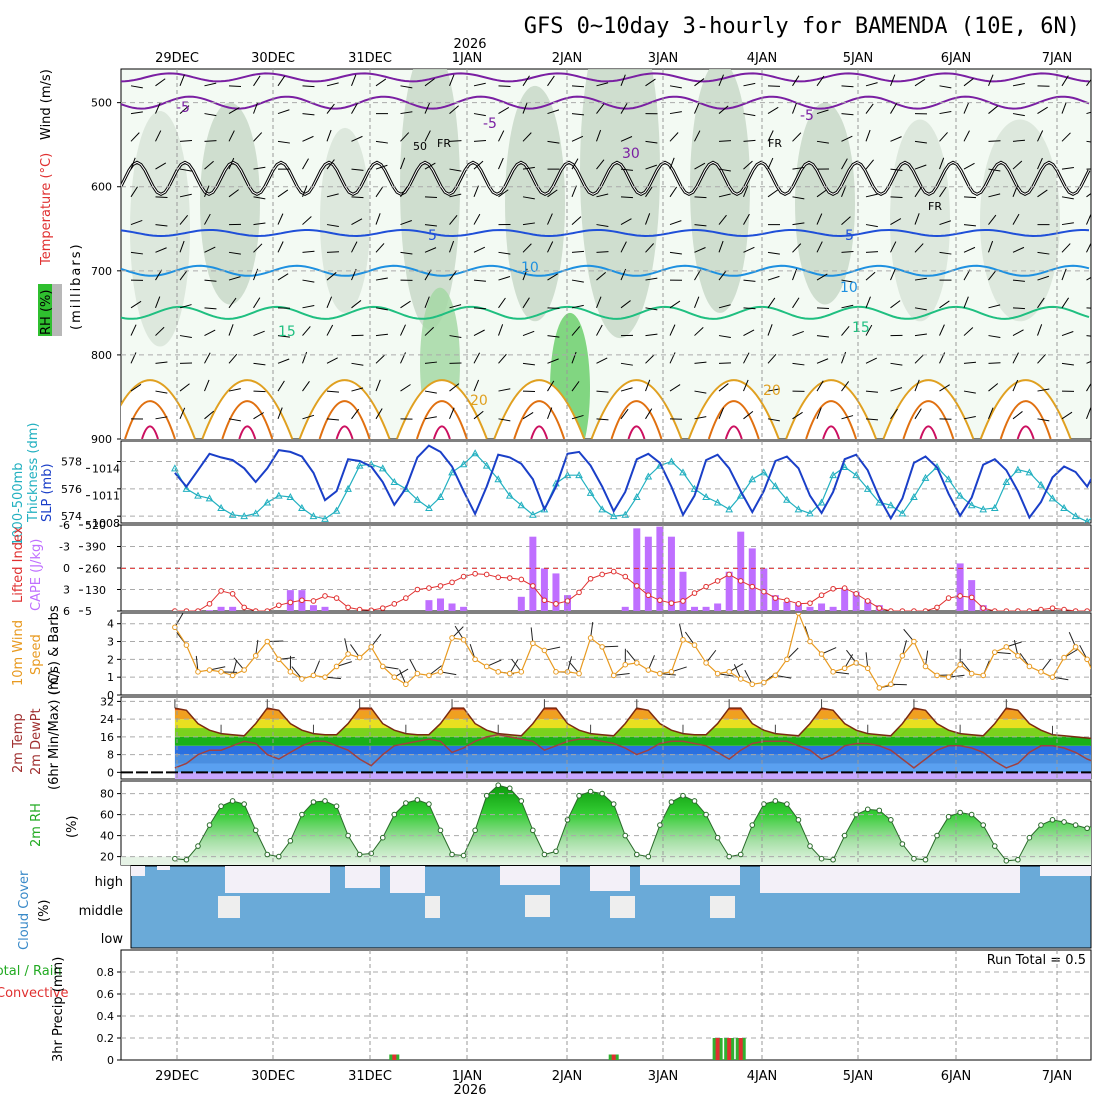 This screenshot has height=1100, width=1100. I want to click on label-minmax: (6hr Min/Max) (°C), so click(54, 730).